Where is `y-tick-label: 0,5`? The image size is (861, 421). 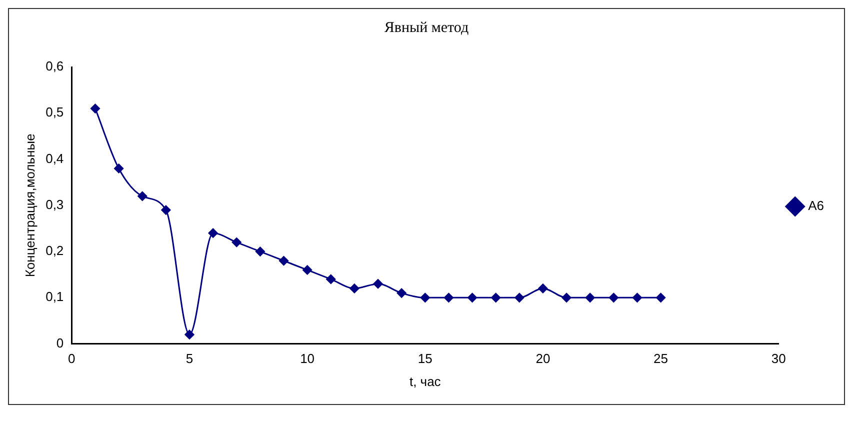
y-tick-label: 0,5 is located at coordinates (55, 112).